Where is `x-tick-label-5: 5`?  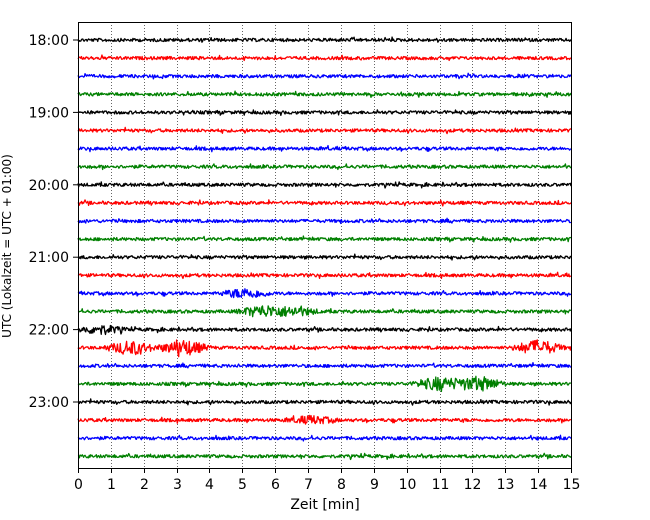 x-tick-label-5: 5 is located at coordinates (242, 485).